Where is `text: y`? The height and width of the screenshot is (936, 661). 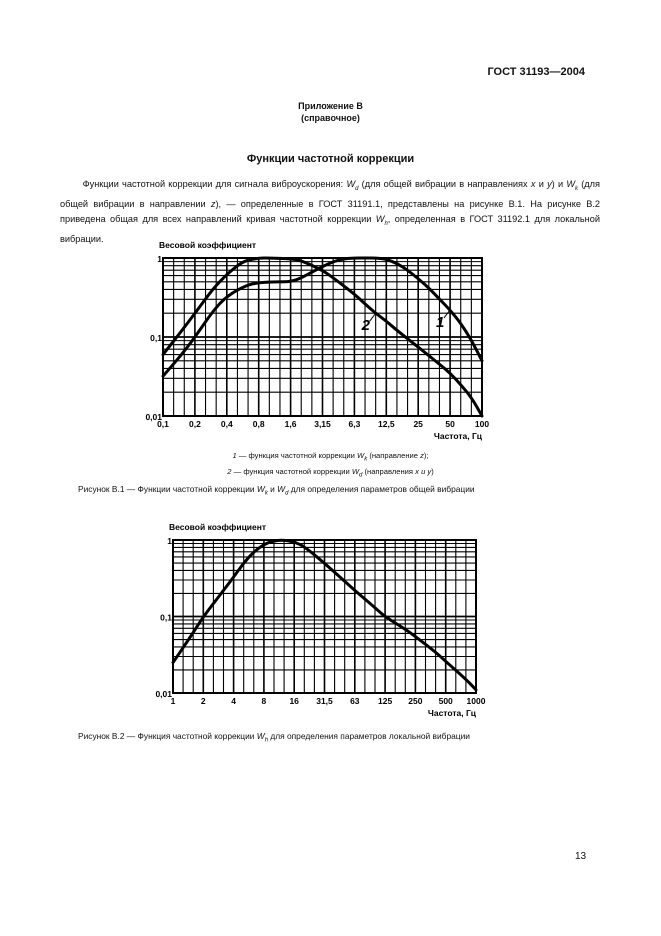
text: y is located at coordinates (549, 184).